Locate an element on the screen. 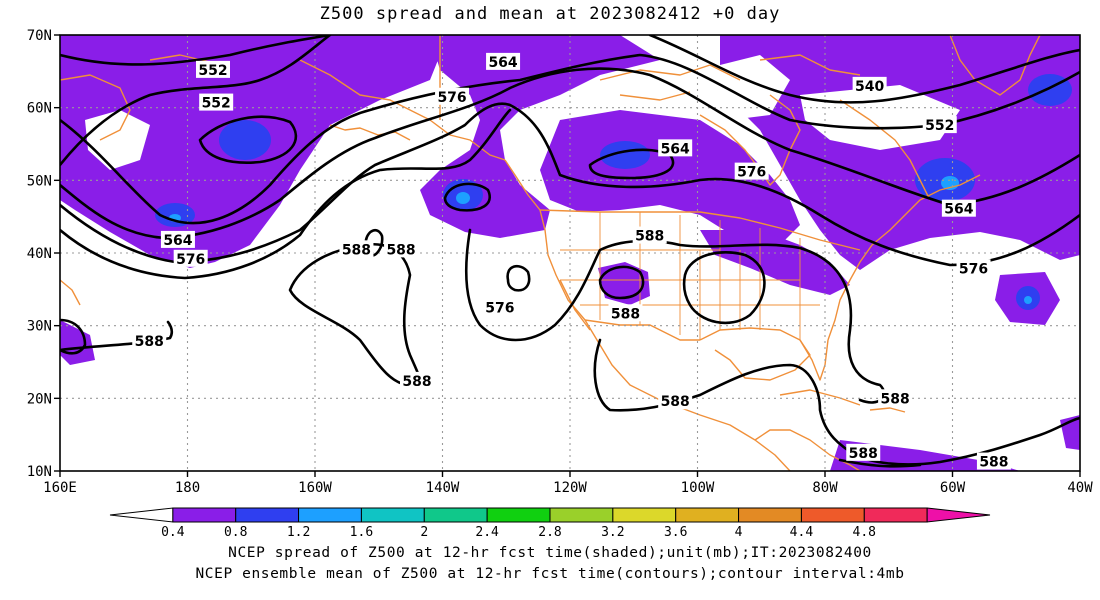 This screenshot has width=1100, height=600. colorbar-level-label: 2.8 is located at coordinates (549, 532).